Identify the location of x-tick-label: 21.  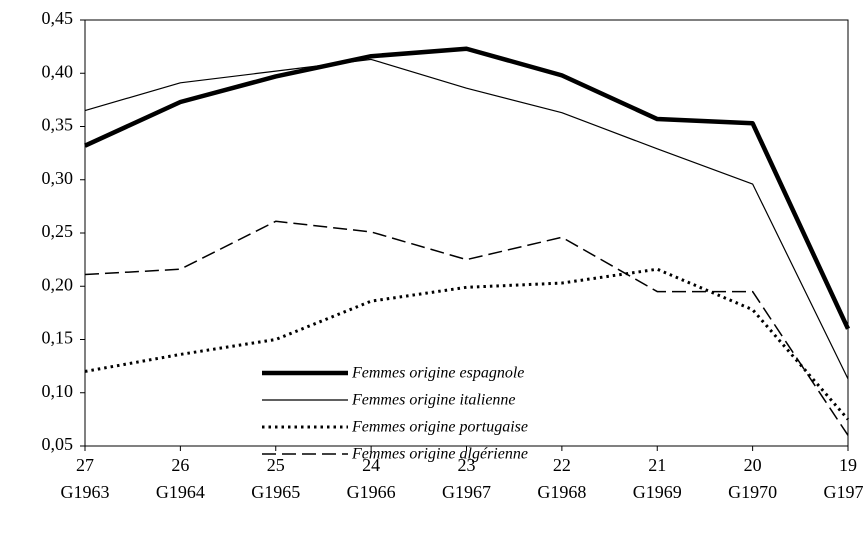
(657, 465).